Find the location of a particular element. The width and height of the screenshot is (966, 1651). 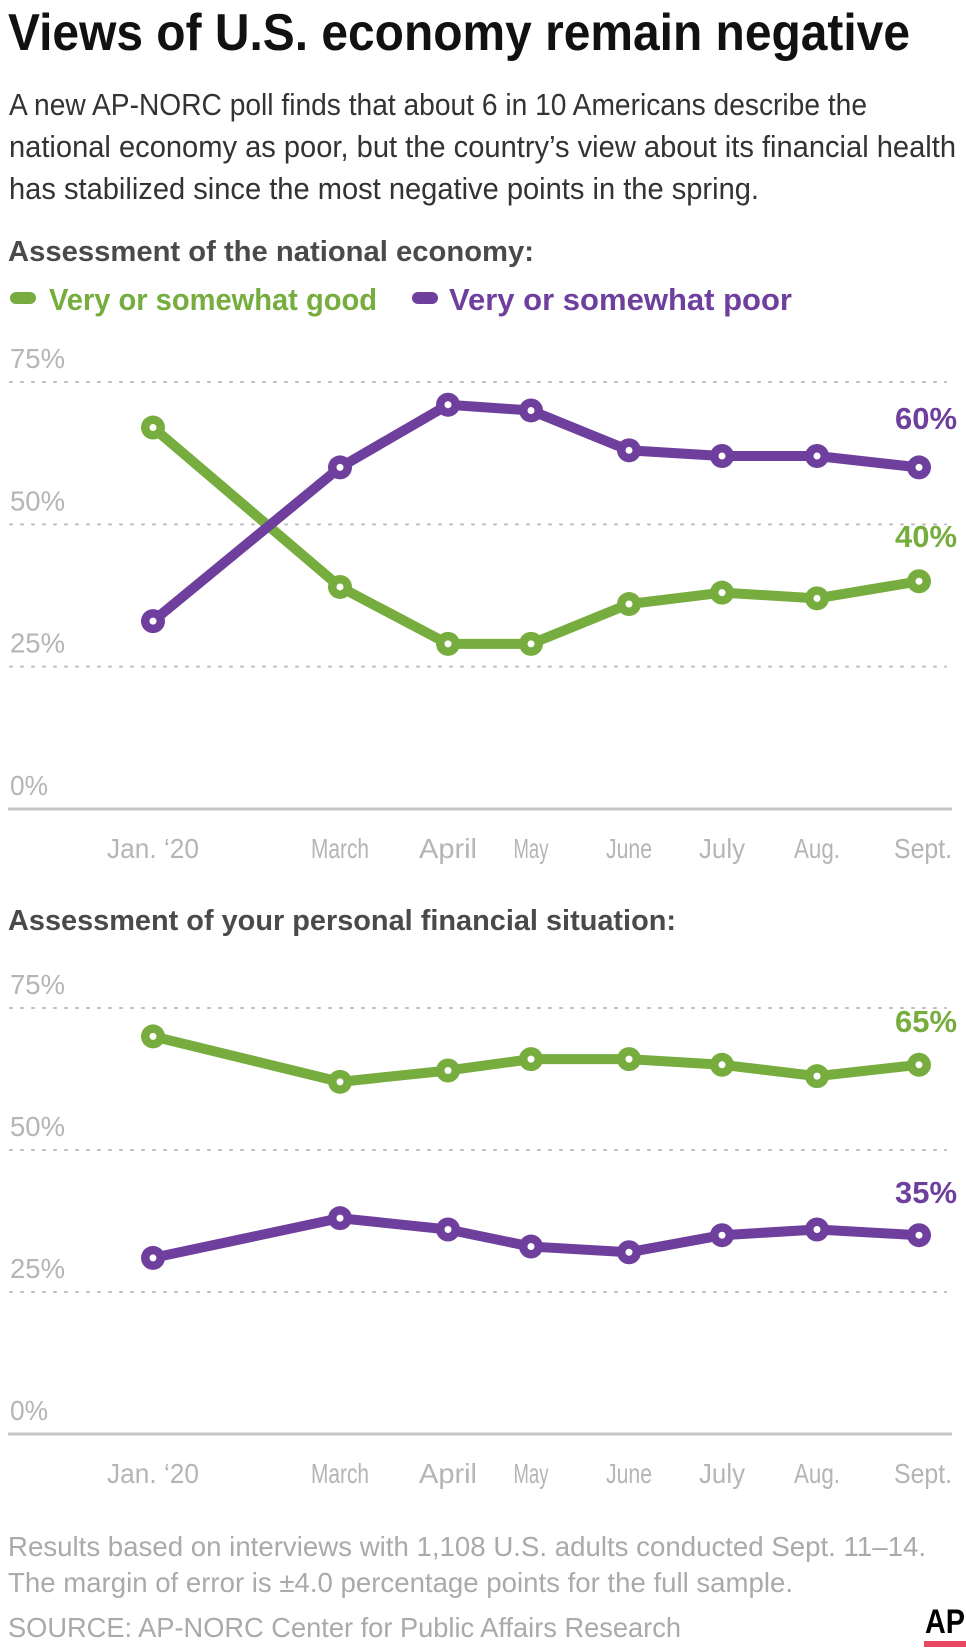

page-title: Views of U.S. economy remain negative is located at coordinates (459, 33).